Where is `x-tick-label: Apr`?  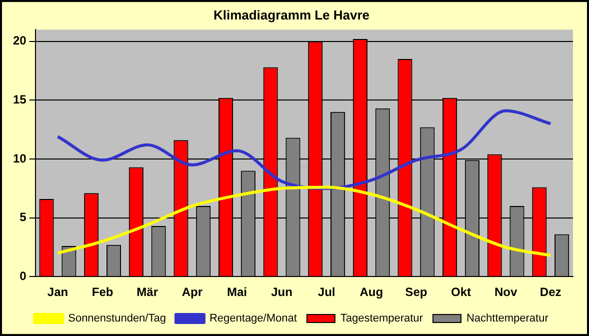 x-tick-label: Apr is located at coordinates (192, 292).